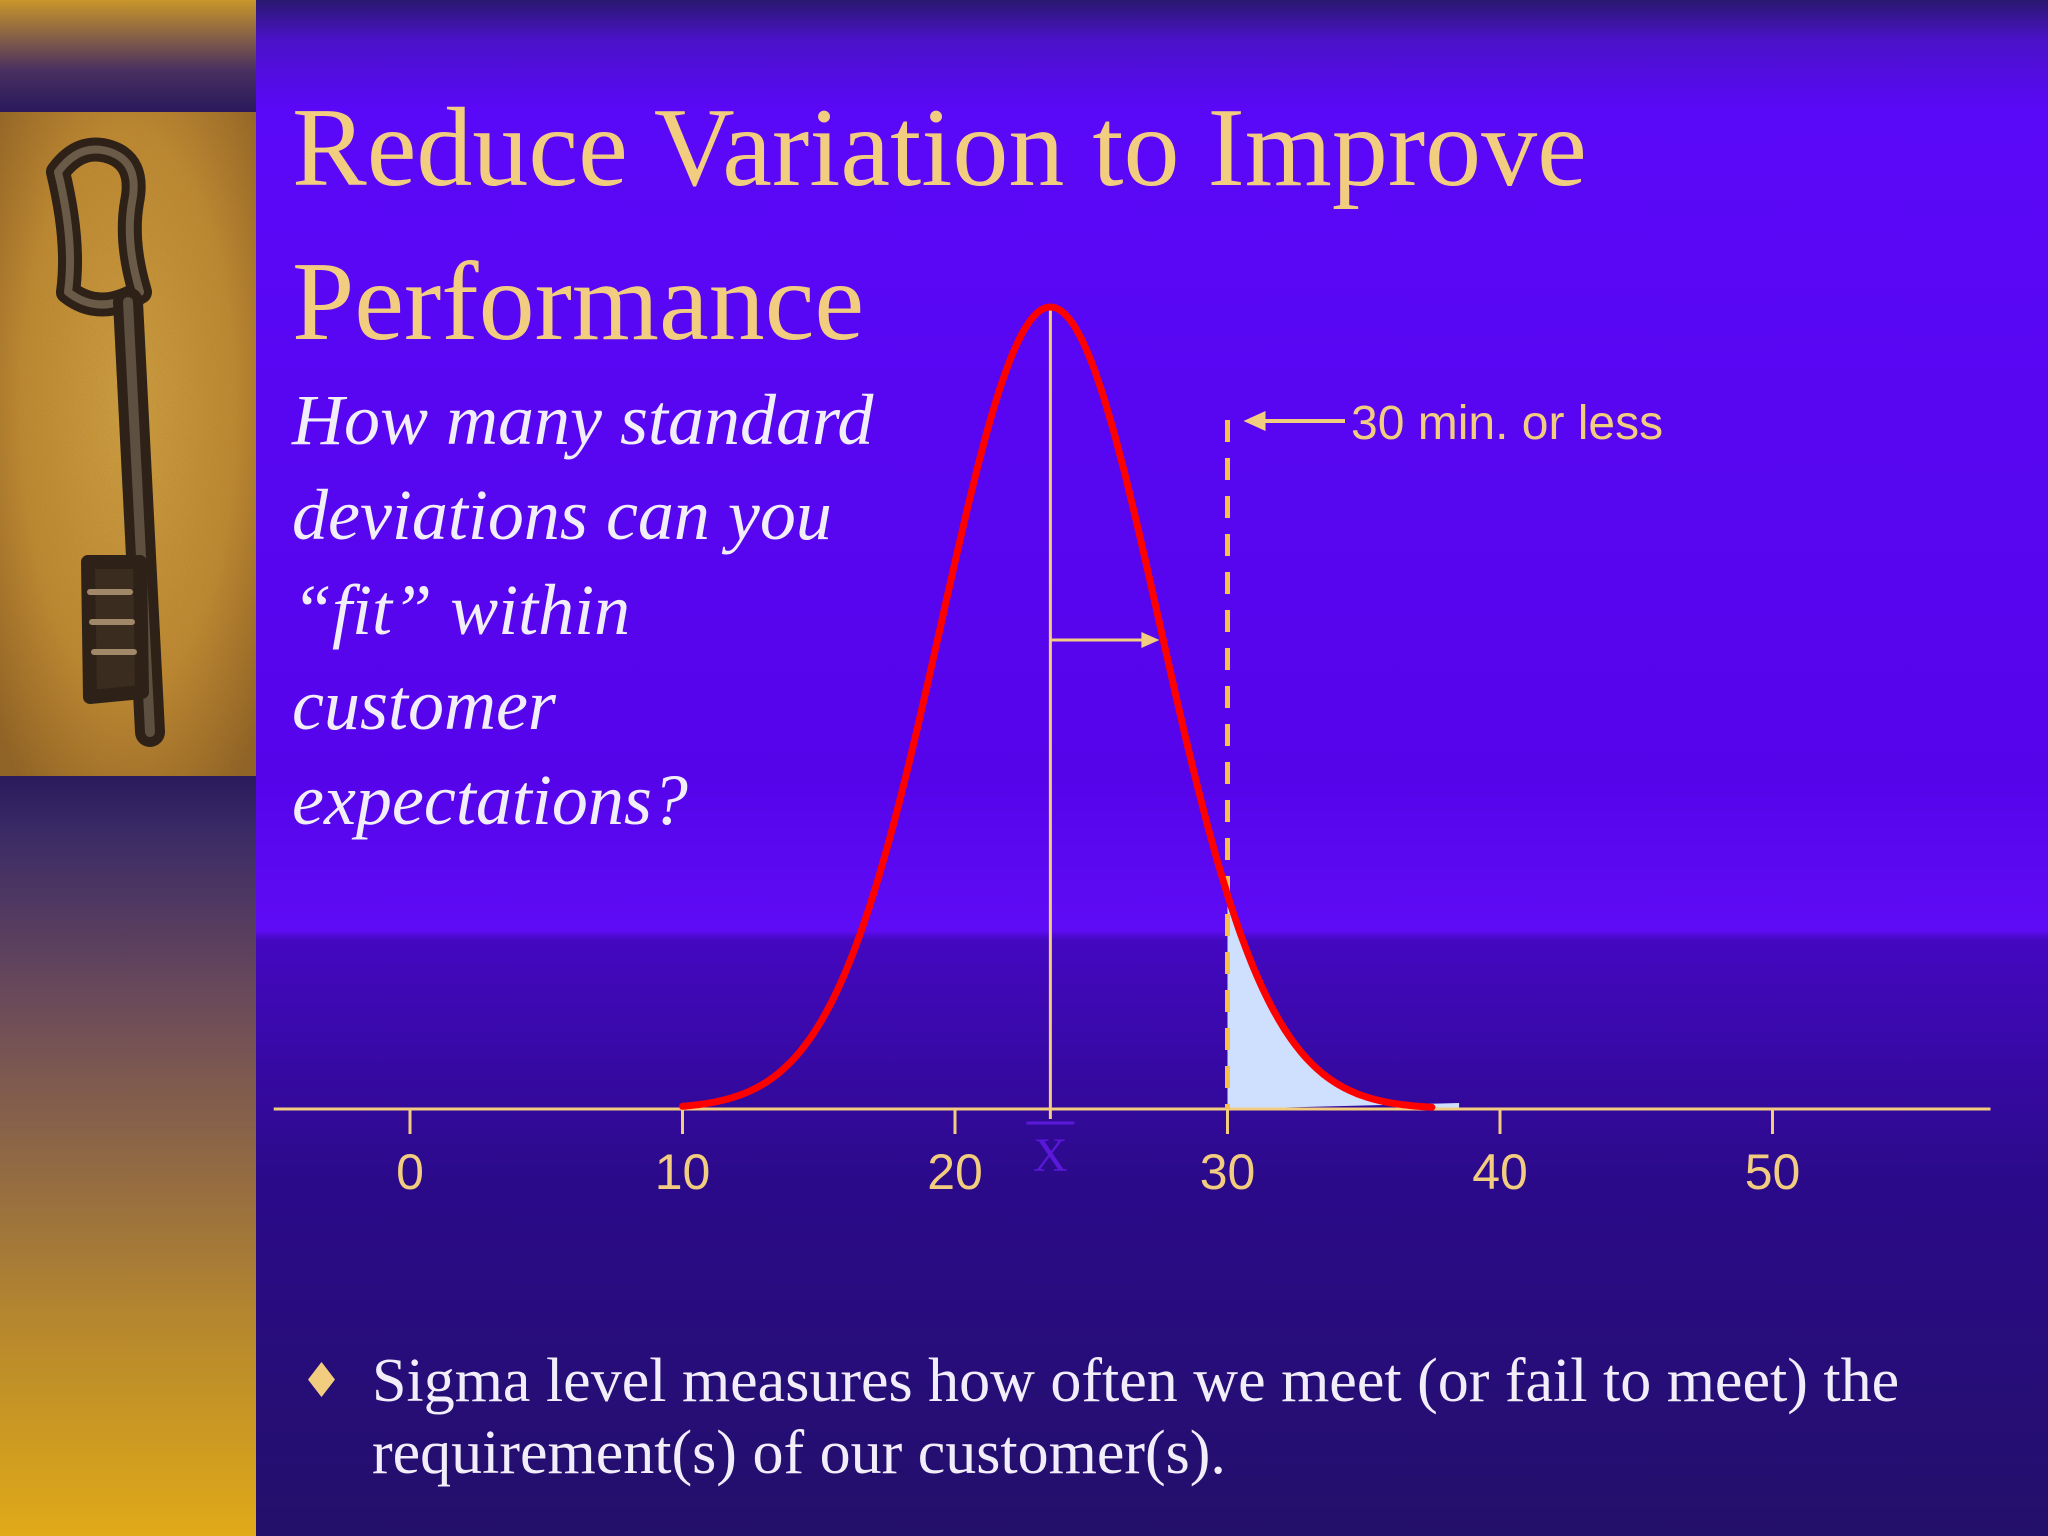  What do you see at coordinates (1773, 1172) in the screenshot?
I see `x-tick-label: 50` at bounding box center [1773, 1172].